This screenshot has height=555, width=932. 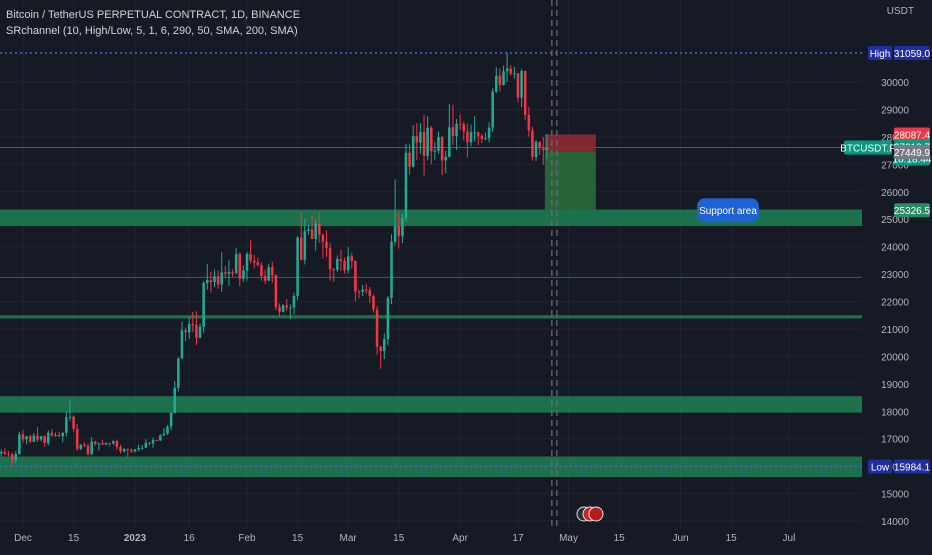 I want to click on position-stop-zone, so click(x=570, y=143).